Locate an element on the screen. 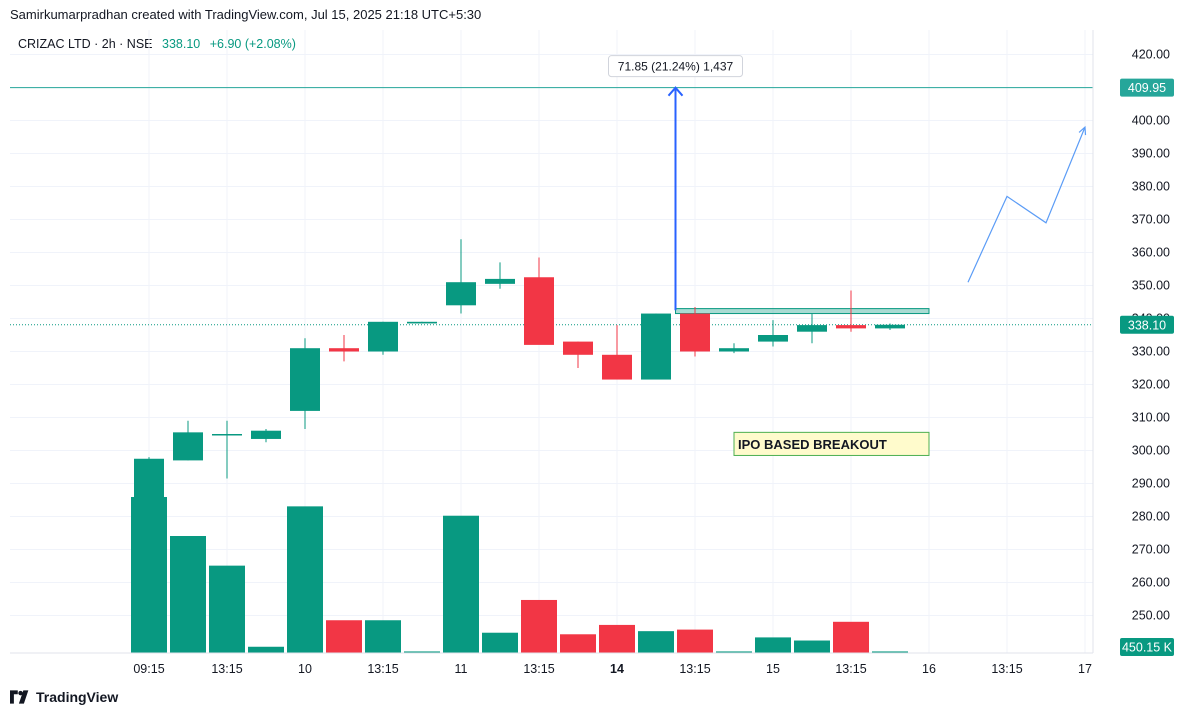 The height and width of the screenshot is (717, 1200). footer-branding: TradingView is located at coordinates (64, 697).